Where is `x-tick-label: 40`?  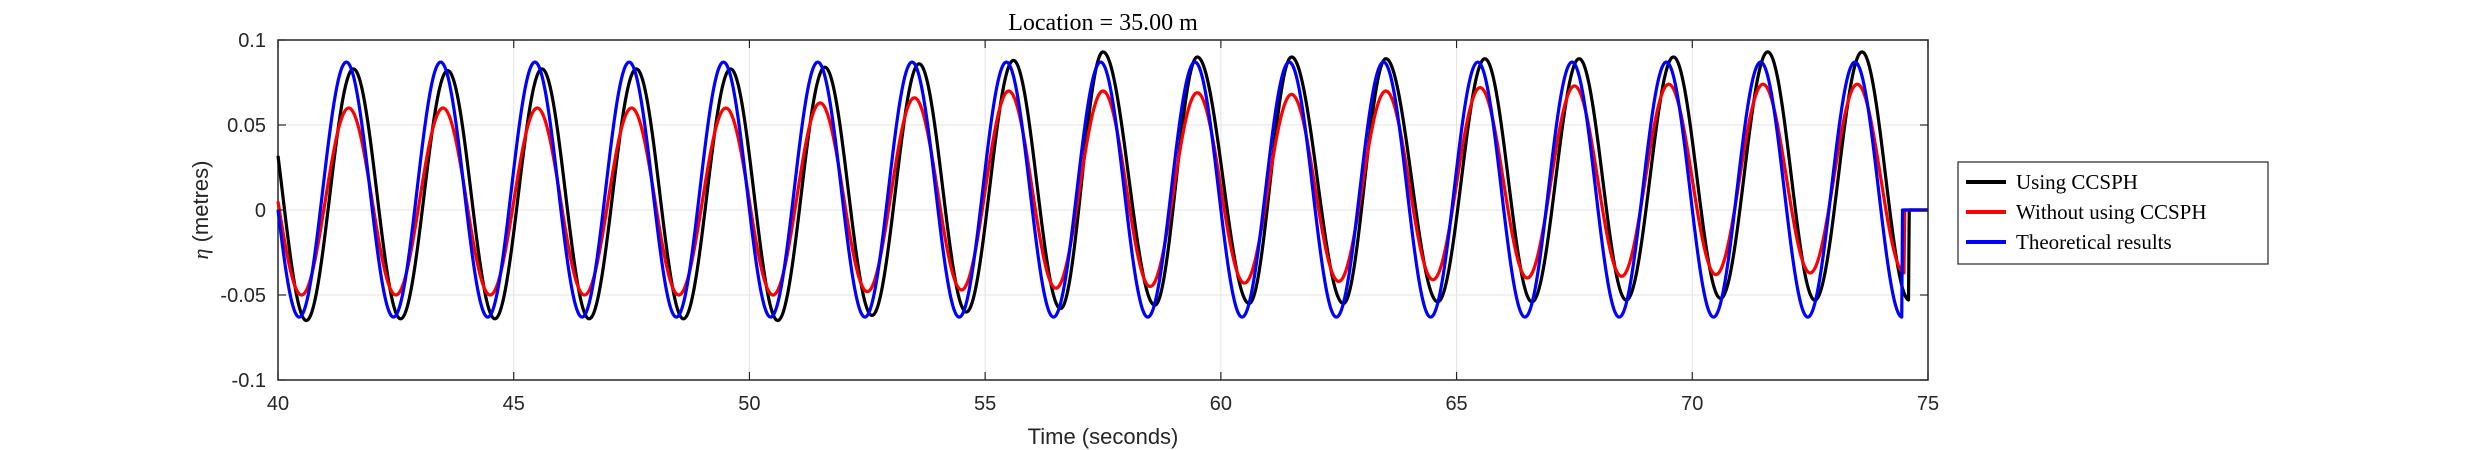
x-tick-label: 40 is located at coordinates (278, 404).